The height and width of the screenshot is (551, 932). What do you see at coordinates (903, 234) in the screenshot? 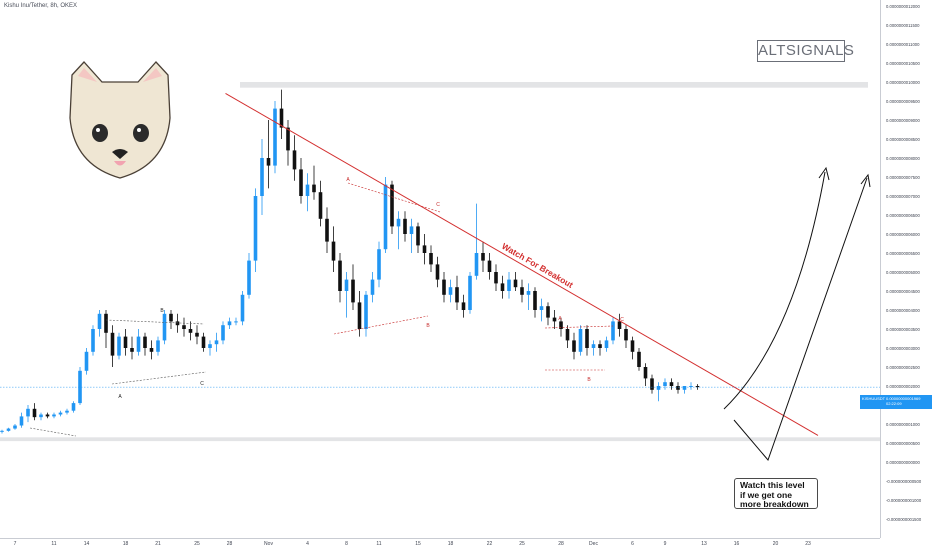
I see `price-tick-label: 0.0000000006000` at bounding box center [903, 234].